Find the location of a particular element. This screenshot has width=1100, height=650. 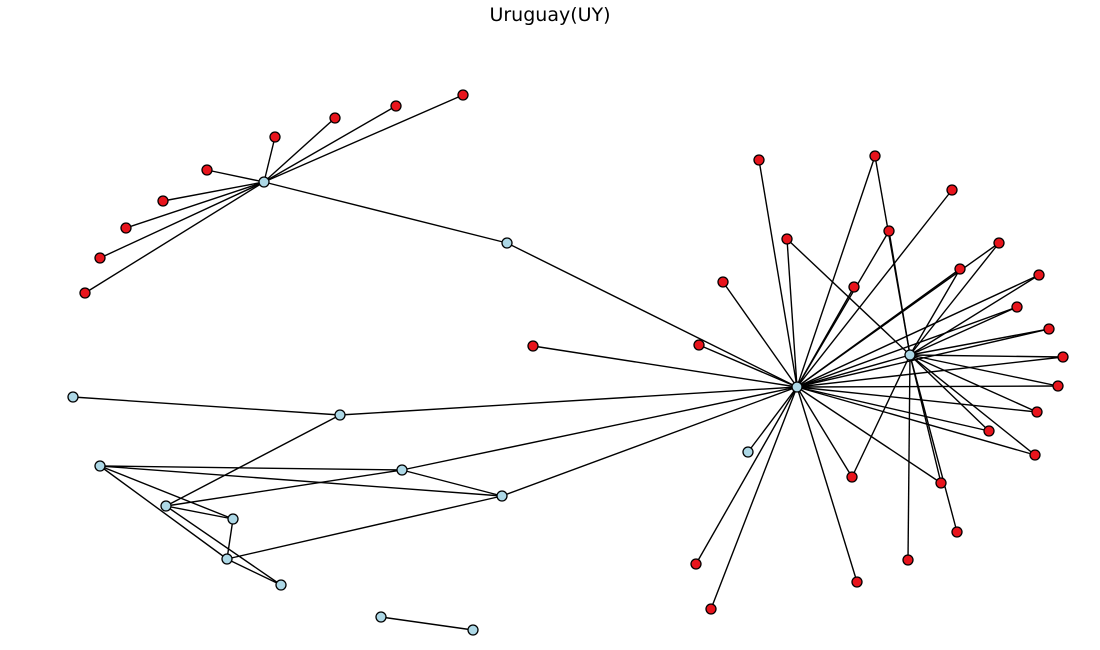

edge-b_m1-b_m2 is located at coordinates (427, 623).